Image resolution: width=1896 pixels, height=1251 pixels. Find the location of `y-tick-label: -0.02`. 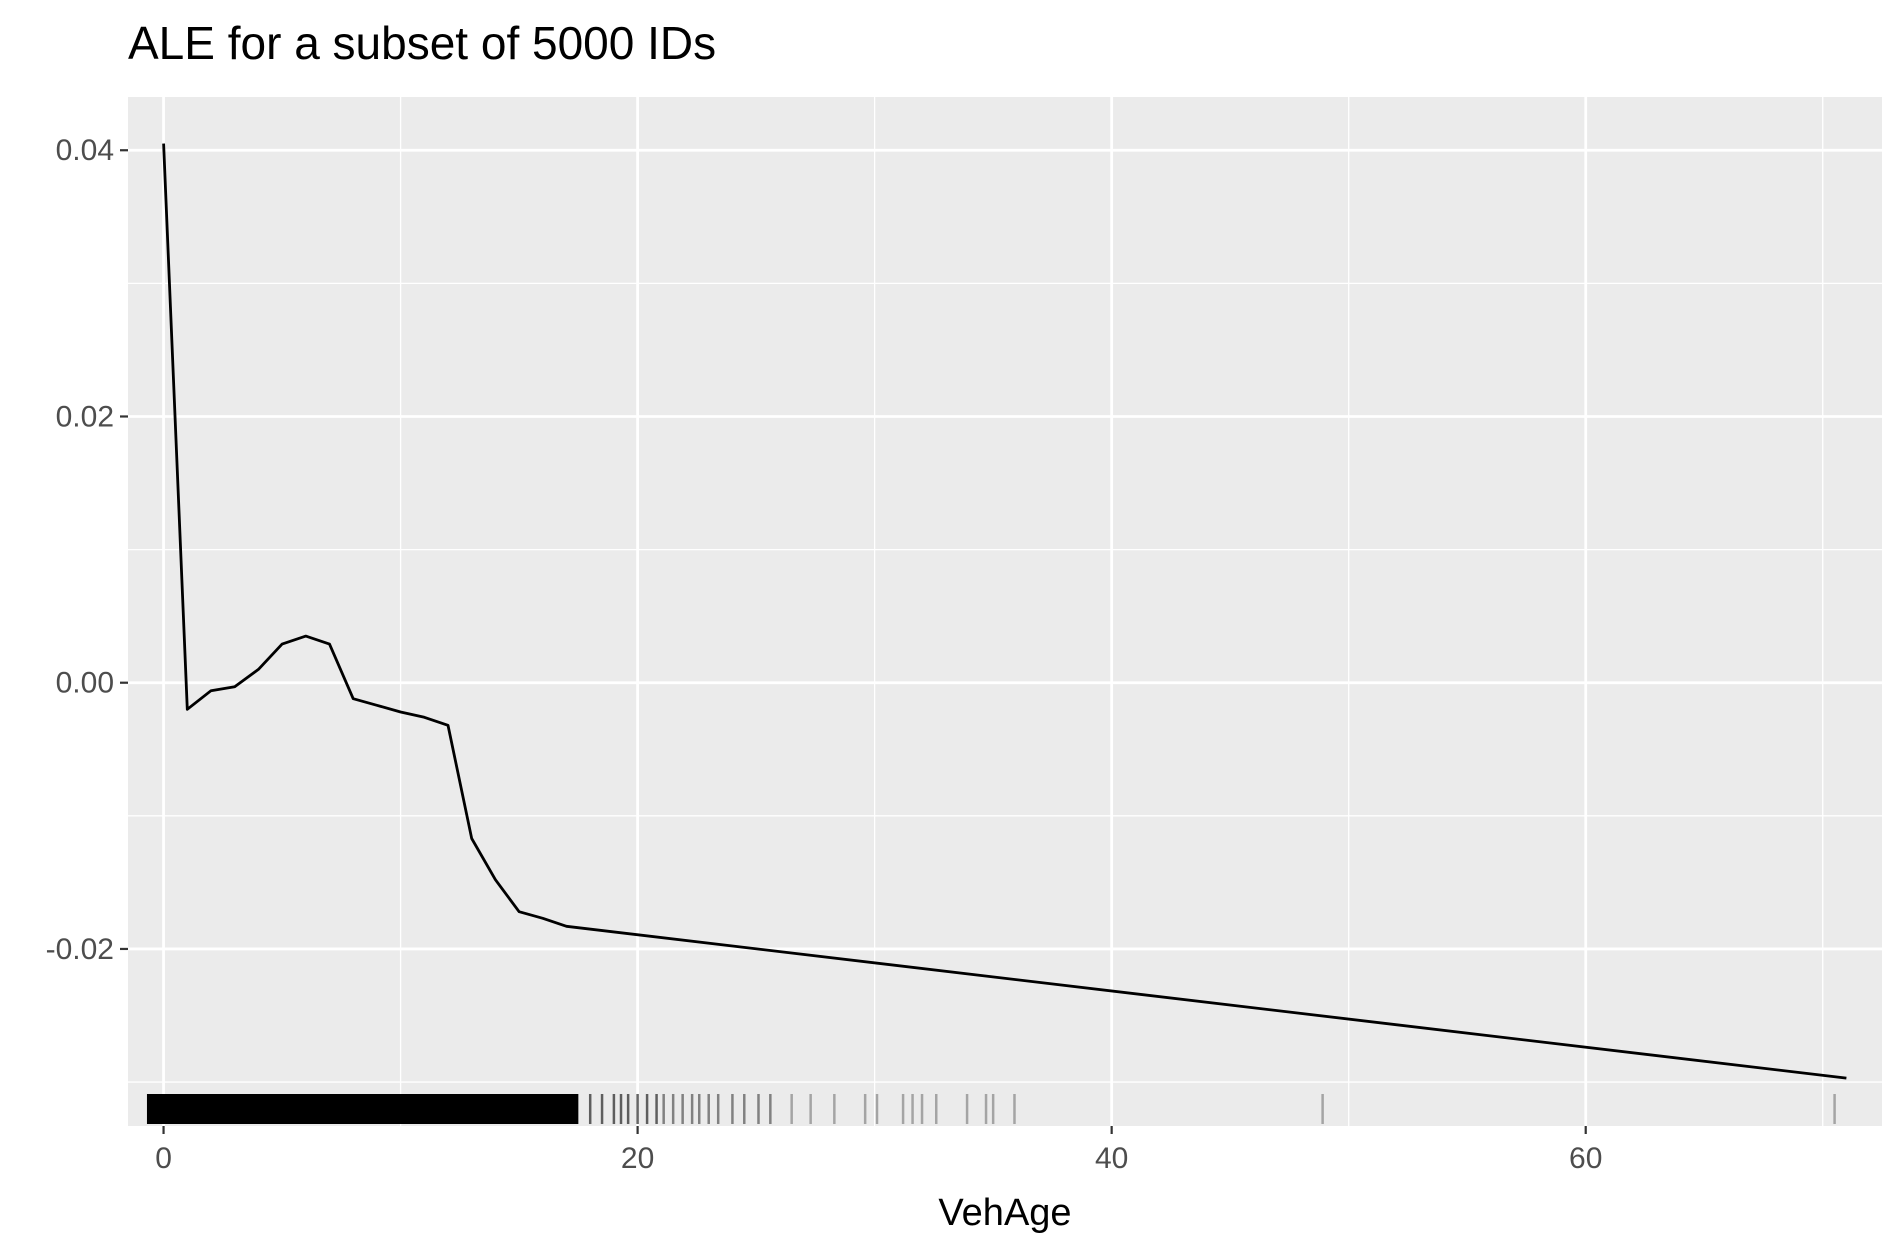

y-tick-label: -0.02 is located at coordinates (80, 949).